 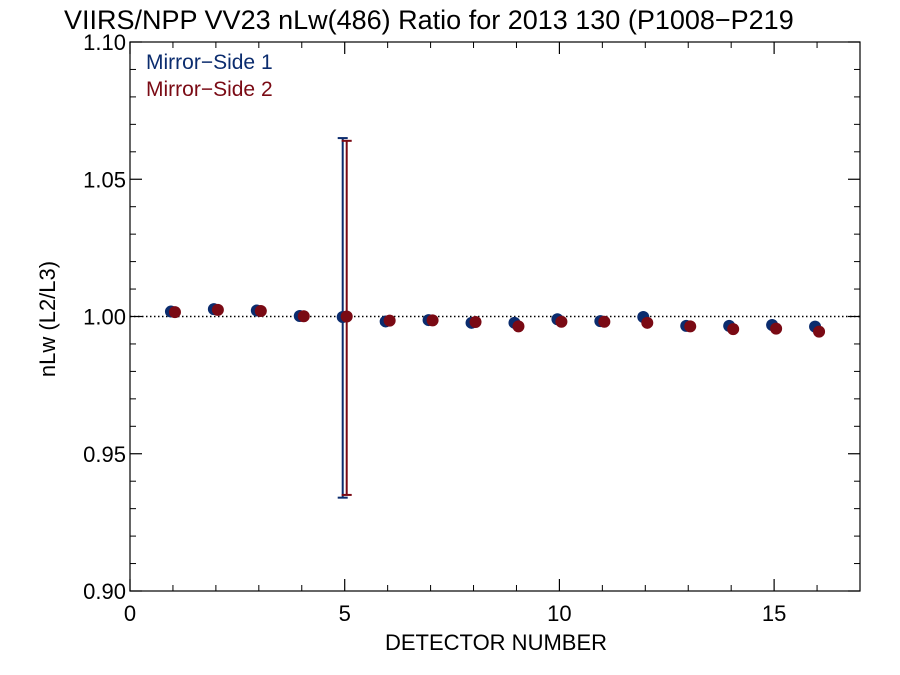 What do you see at coordinates (496, 642) in the screenshot?
I see `x-axis-label: DETECTOR NUMBER` at bounding box center [496, 642].